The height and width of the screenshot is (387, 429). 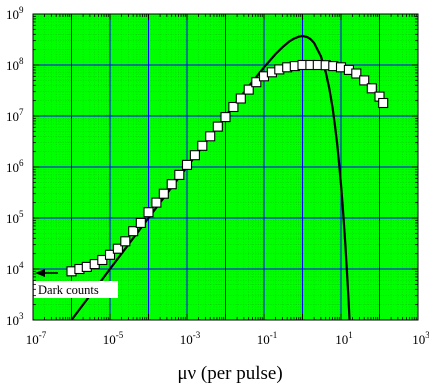 I want to click on y-tick-label: 10⁵, so click(x=15, y=217).